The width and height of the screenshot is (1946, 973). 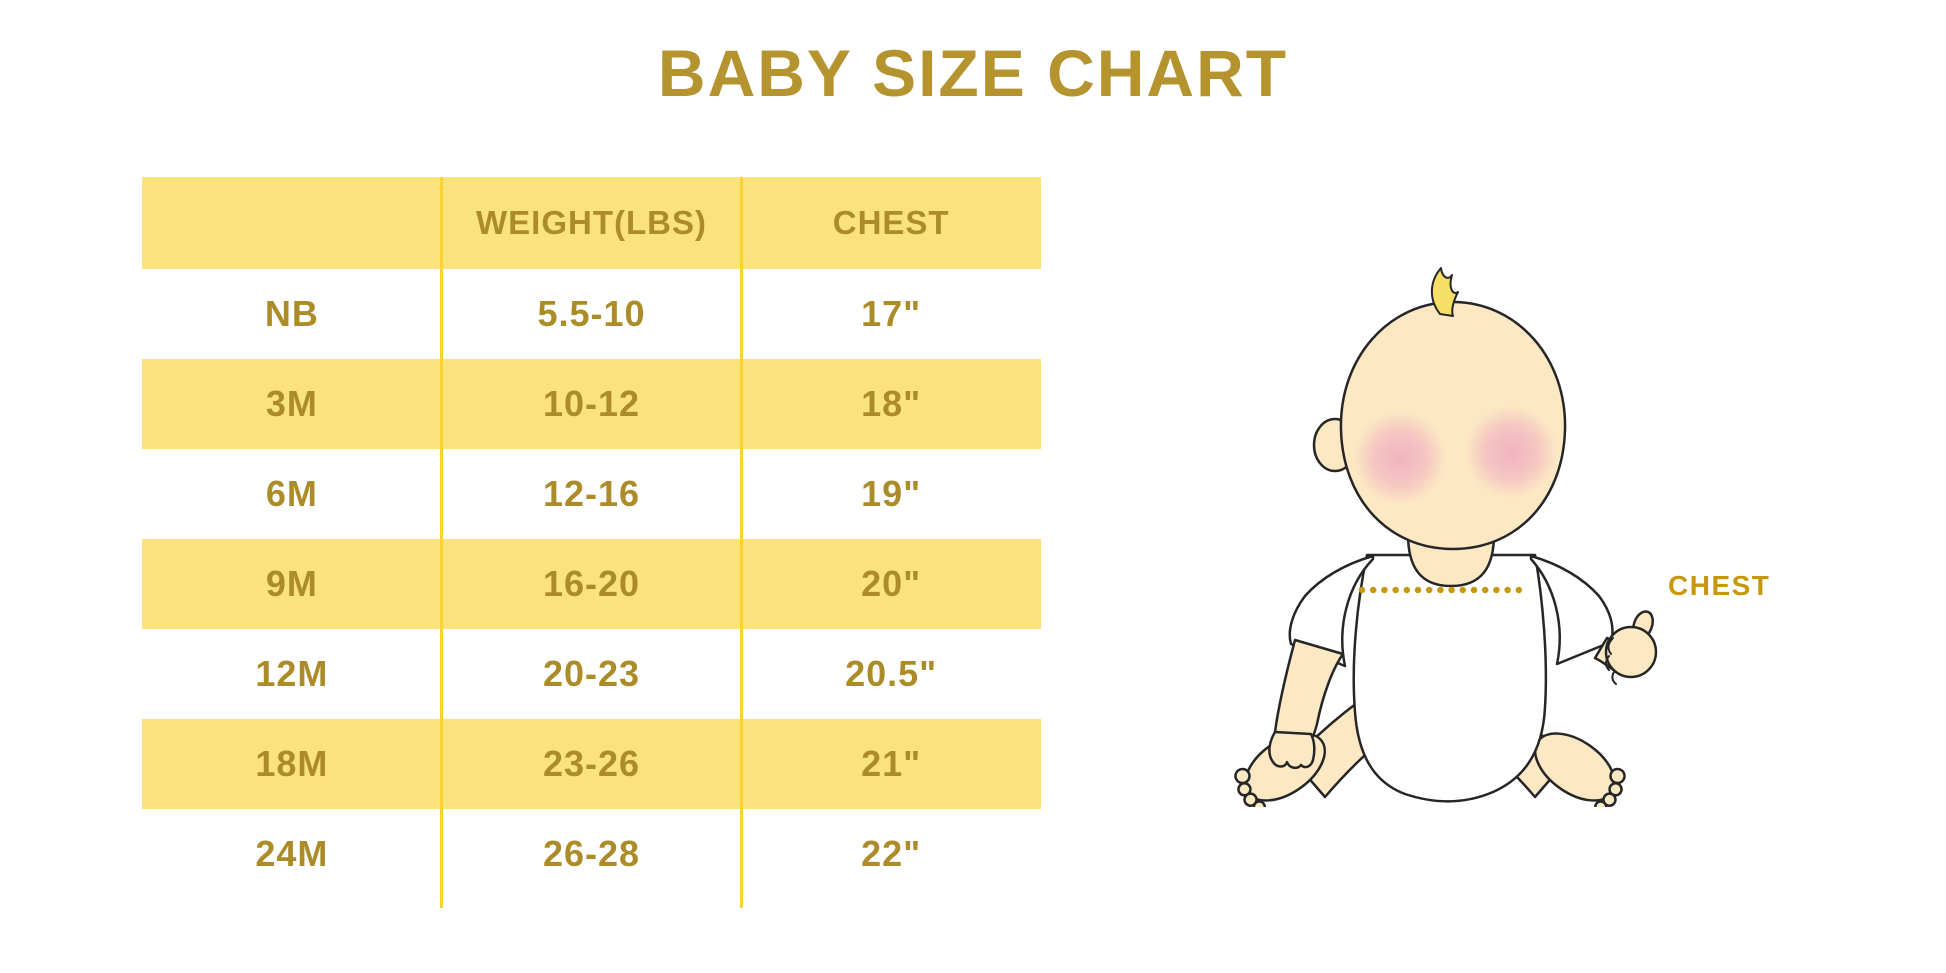 I want to click on chest-cell: 22", so click(x=891, y=853).